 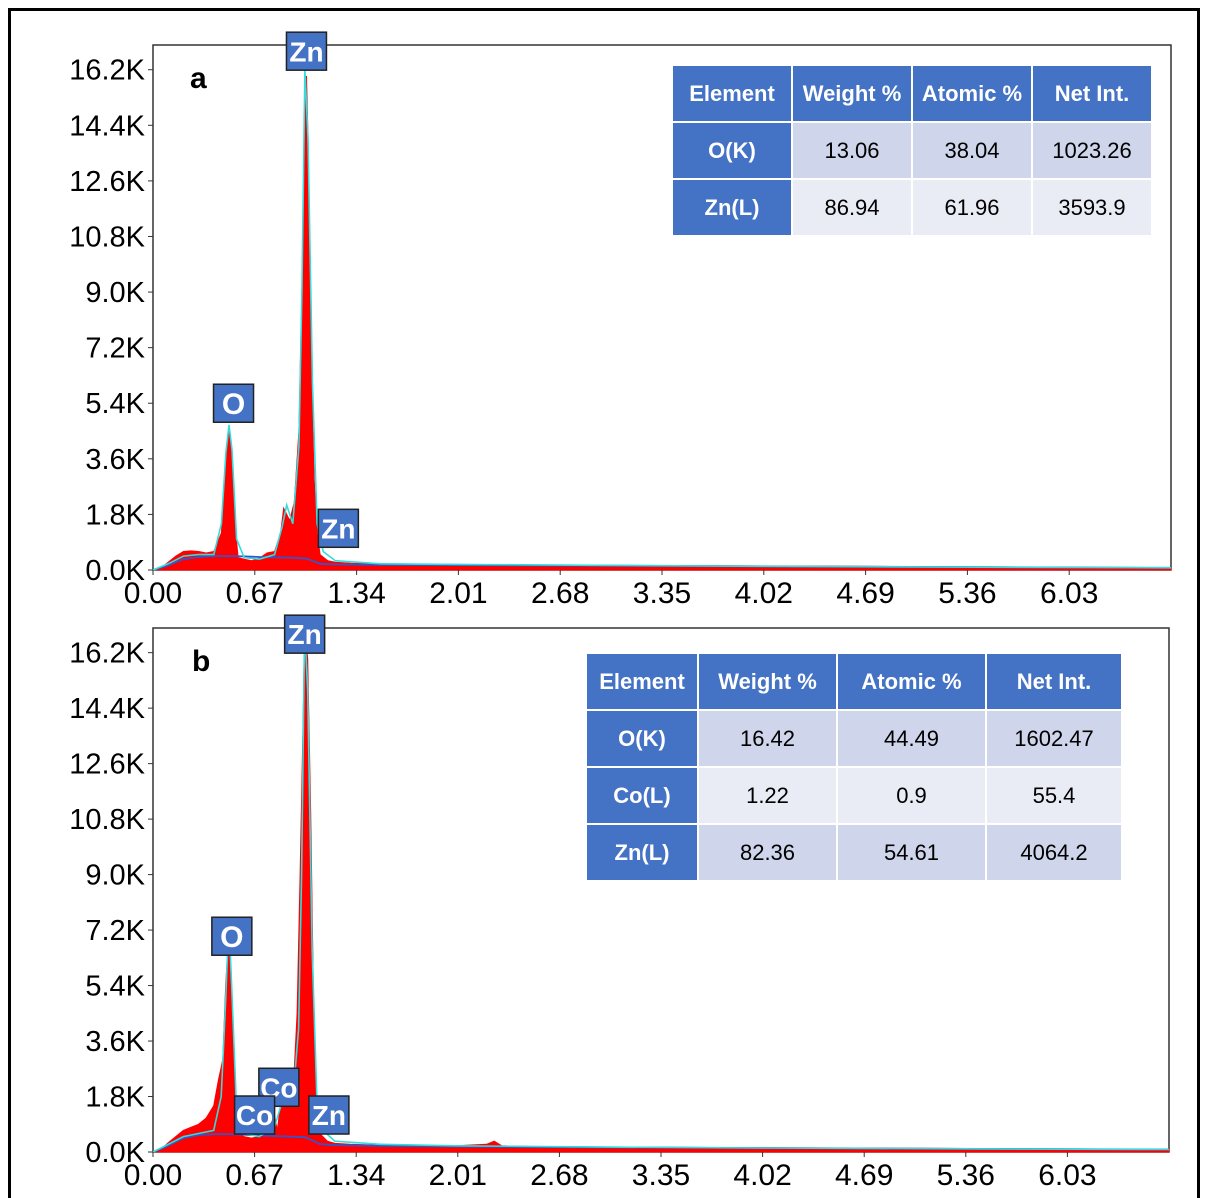 I want to click on cell-weight: 86.94, so click(x=852, y=207).